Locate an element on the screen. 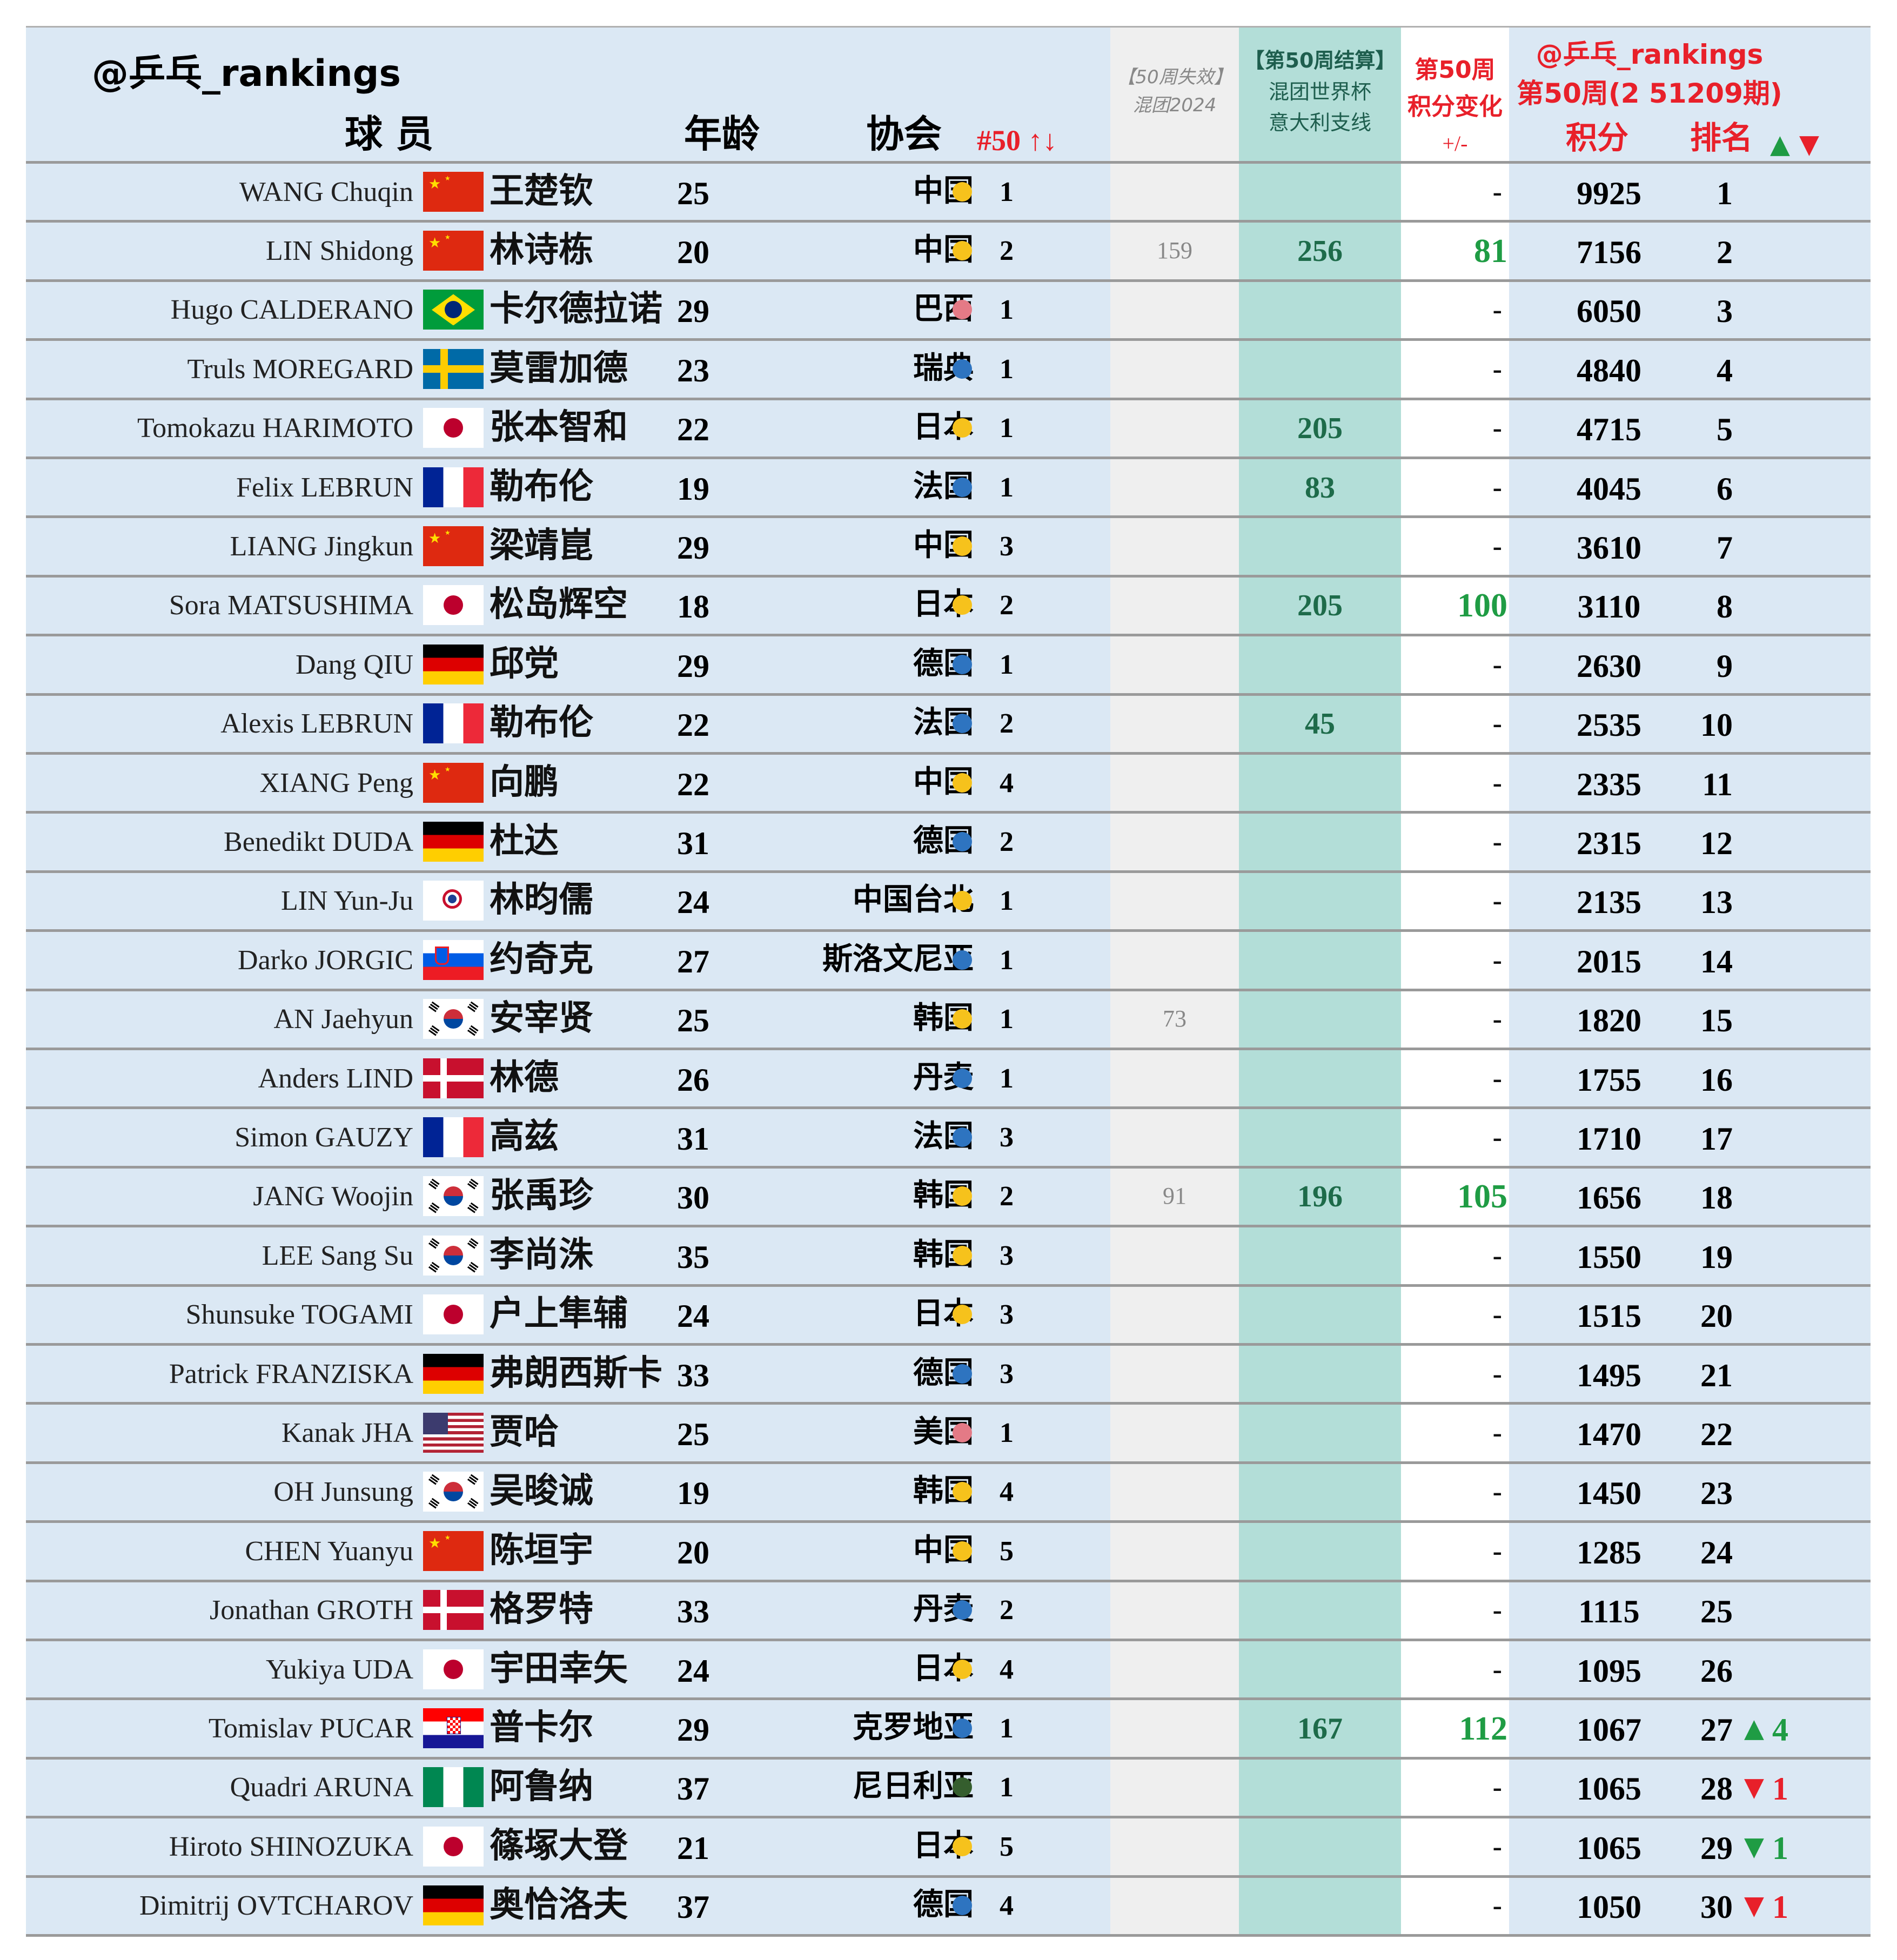 The width and height of the screenshot is (1897, 1960). flag-taeguk is located at coordinates (454, 1196).